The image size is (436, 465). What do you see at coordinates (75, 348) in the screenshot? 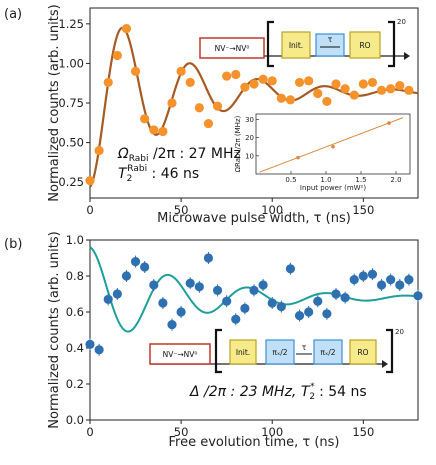
I see `y-tick-label: 0.4` at bounding box center [75, 348].